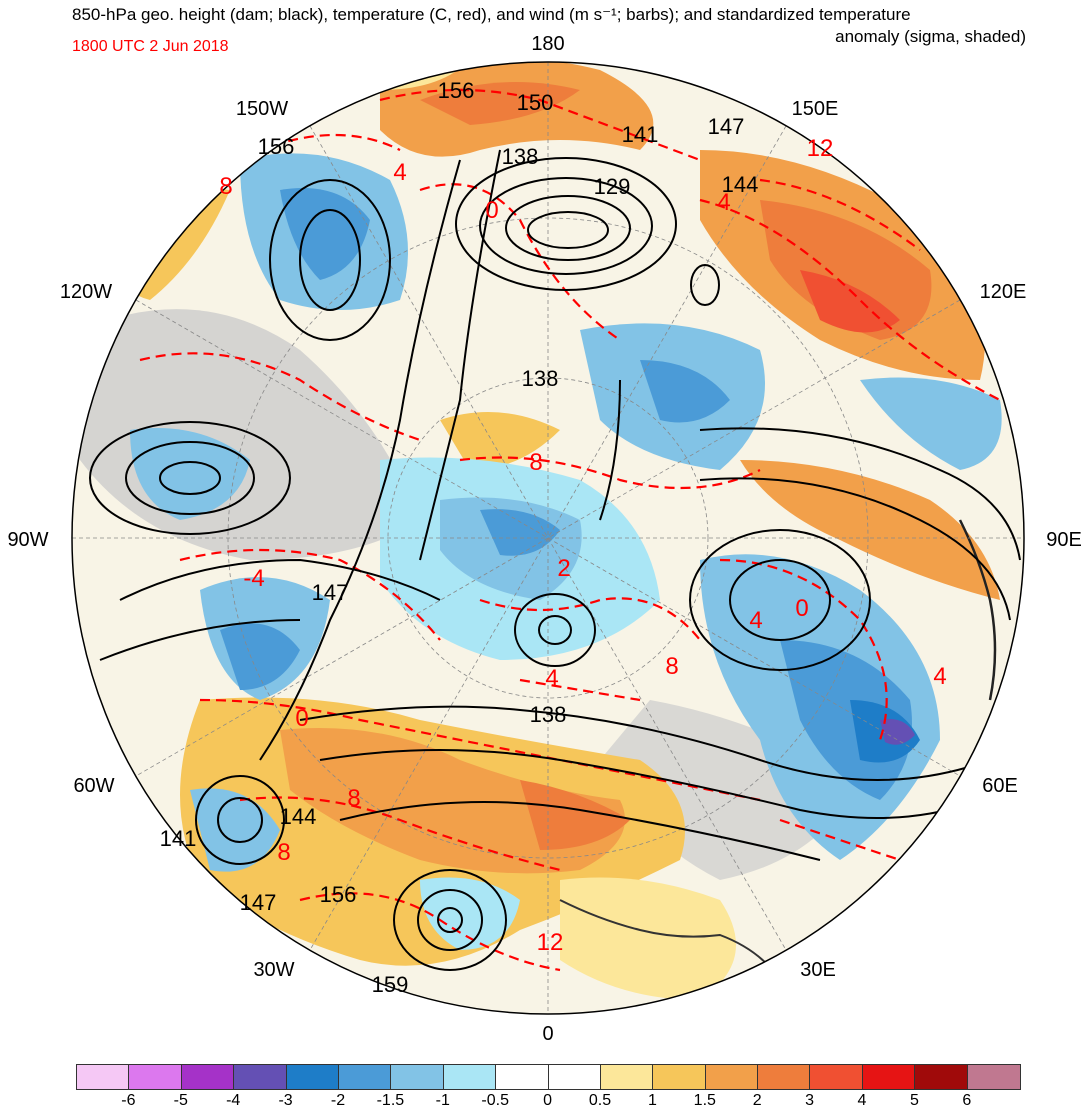 Image resolution: width=1088 pixels, height=1112 pixels. What do you see at coordinates (547, 1034) in the screenshot?
I see `lon-label-0: 0` at bounding box center [547, 1034].